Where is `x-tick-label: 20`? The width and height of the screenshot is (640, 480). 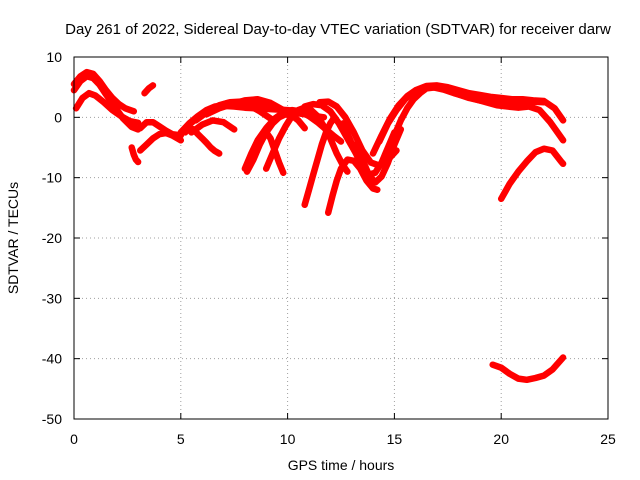 x-tick-label: 20 is located at coordinates (501, 439).